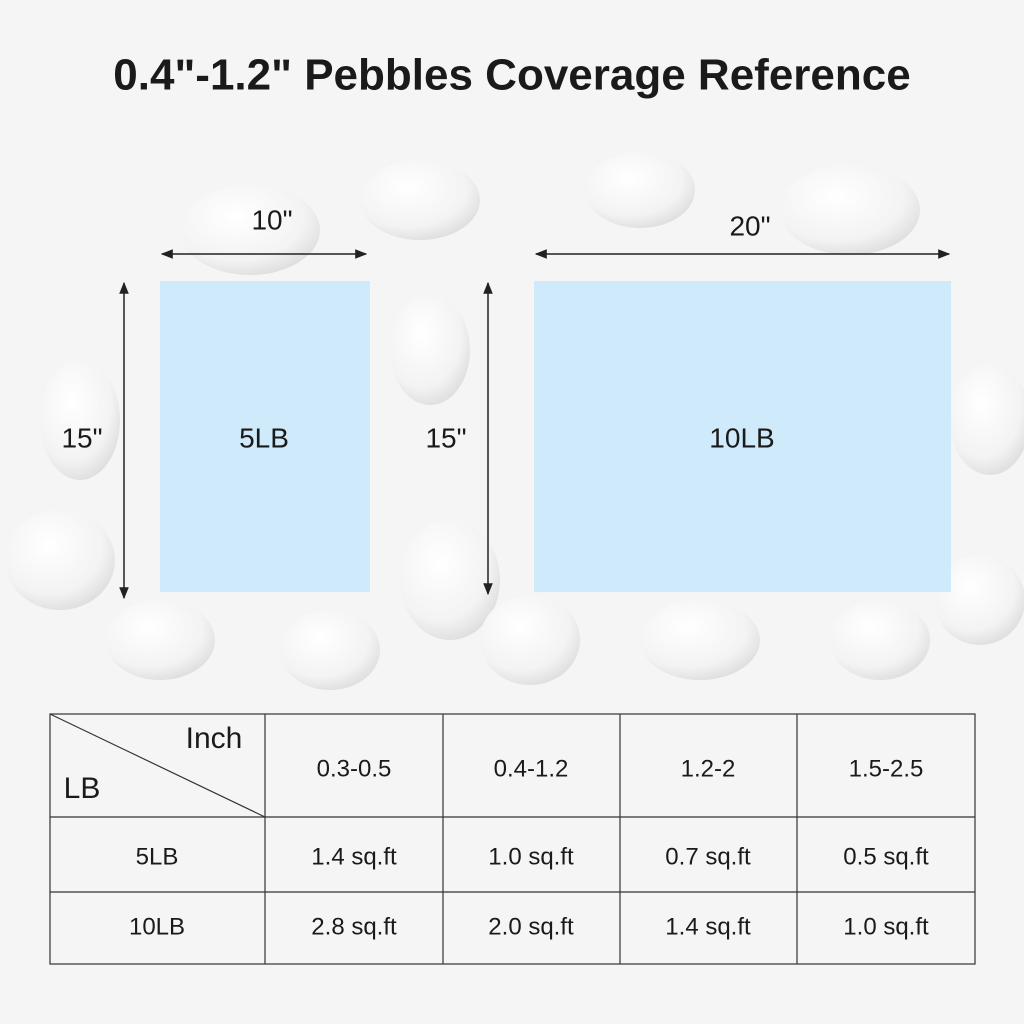 The height and width of the screenshot is (1024, 1024). I want to click on table-cell: 0.7 sq.ft, so click(708, 856).